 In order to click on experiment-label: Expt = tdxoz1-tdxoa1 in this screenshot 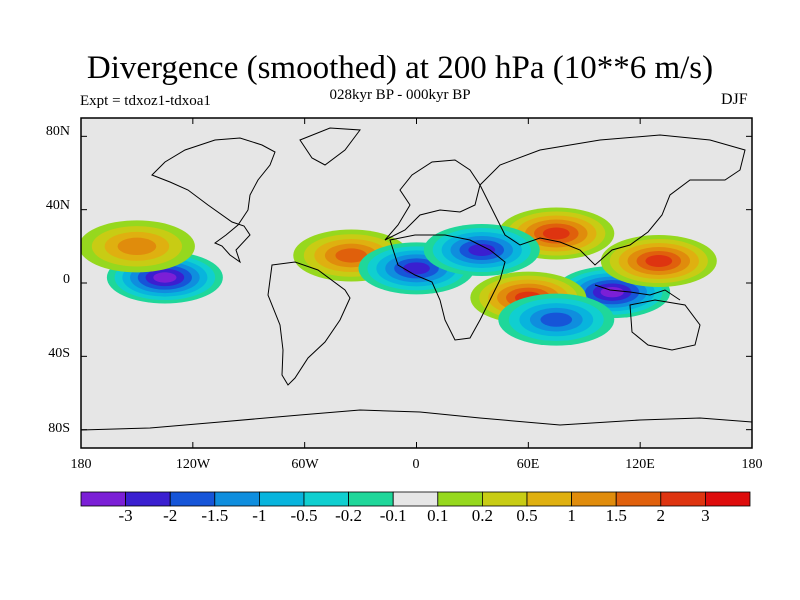, I will do `click(145, 101)`.